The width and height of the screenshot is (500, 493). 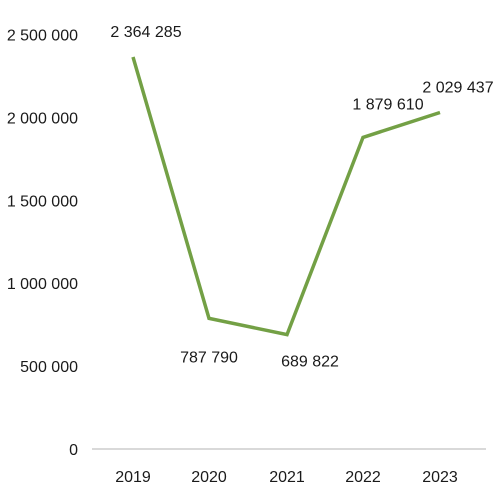 I want to click on y-tick-label: 1 500 000, so click(x=42, y=201).